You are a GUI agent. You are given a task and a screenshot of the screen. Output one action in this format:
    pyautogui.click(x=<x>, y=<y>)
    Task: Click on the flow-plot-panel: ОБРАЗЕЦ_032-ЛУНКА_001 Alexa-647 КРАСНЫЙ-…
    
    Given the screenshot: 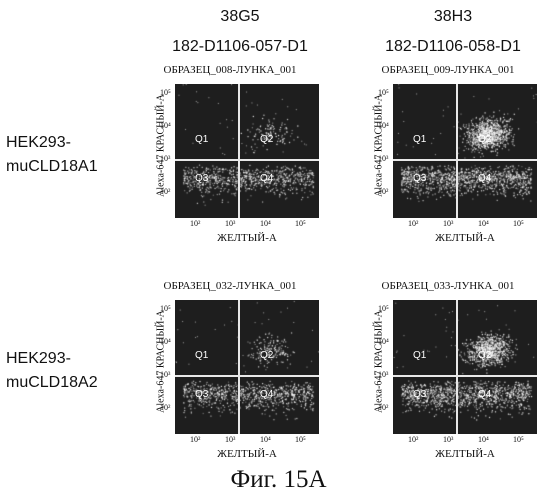 What is the action you would take?
    pyautogui.click(x=230, y=382)
    